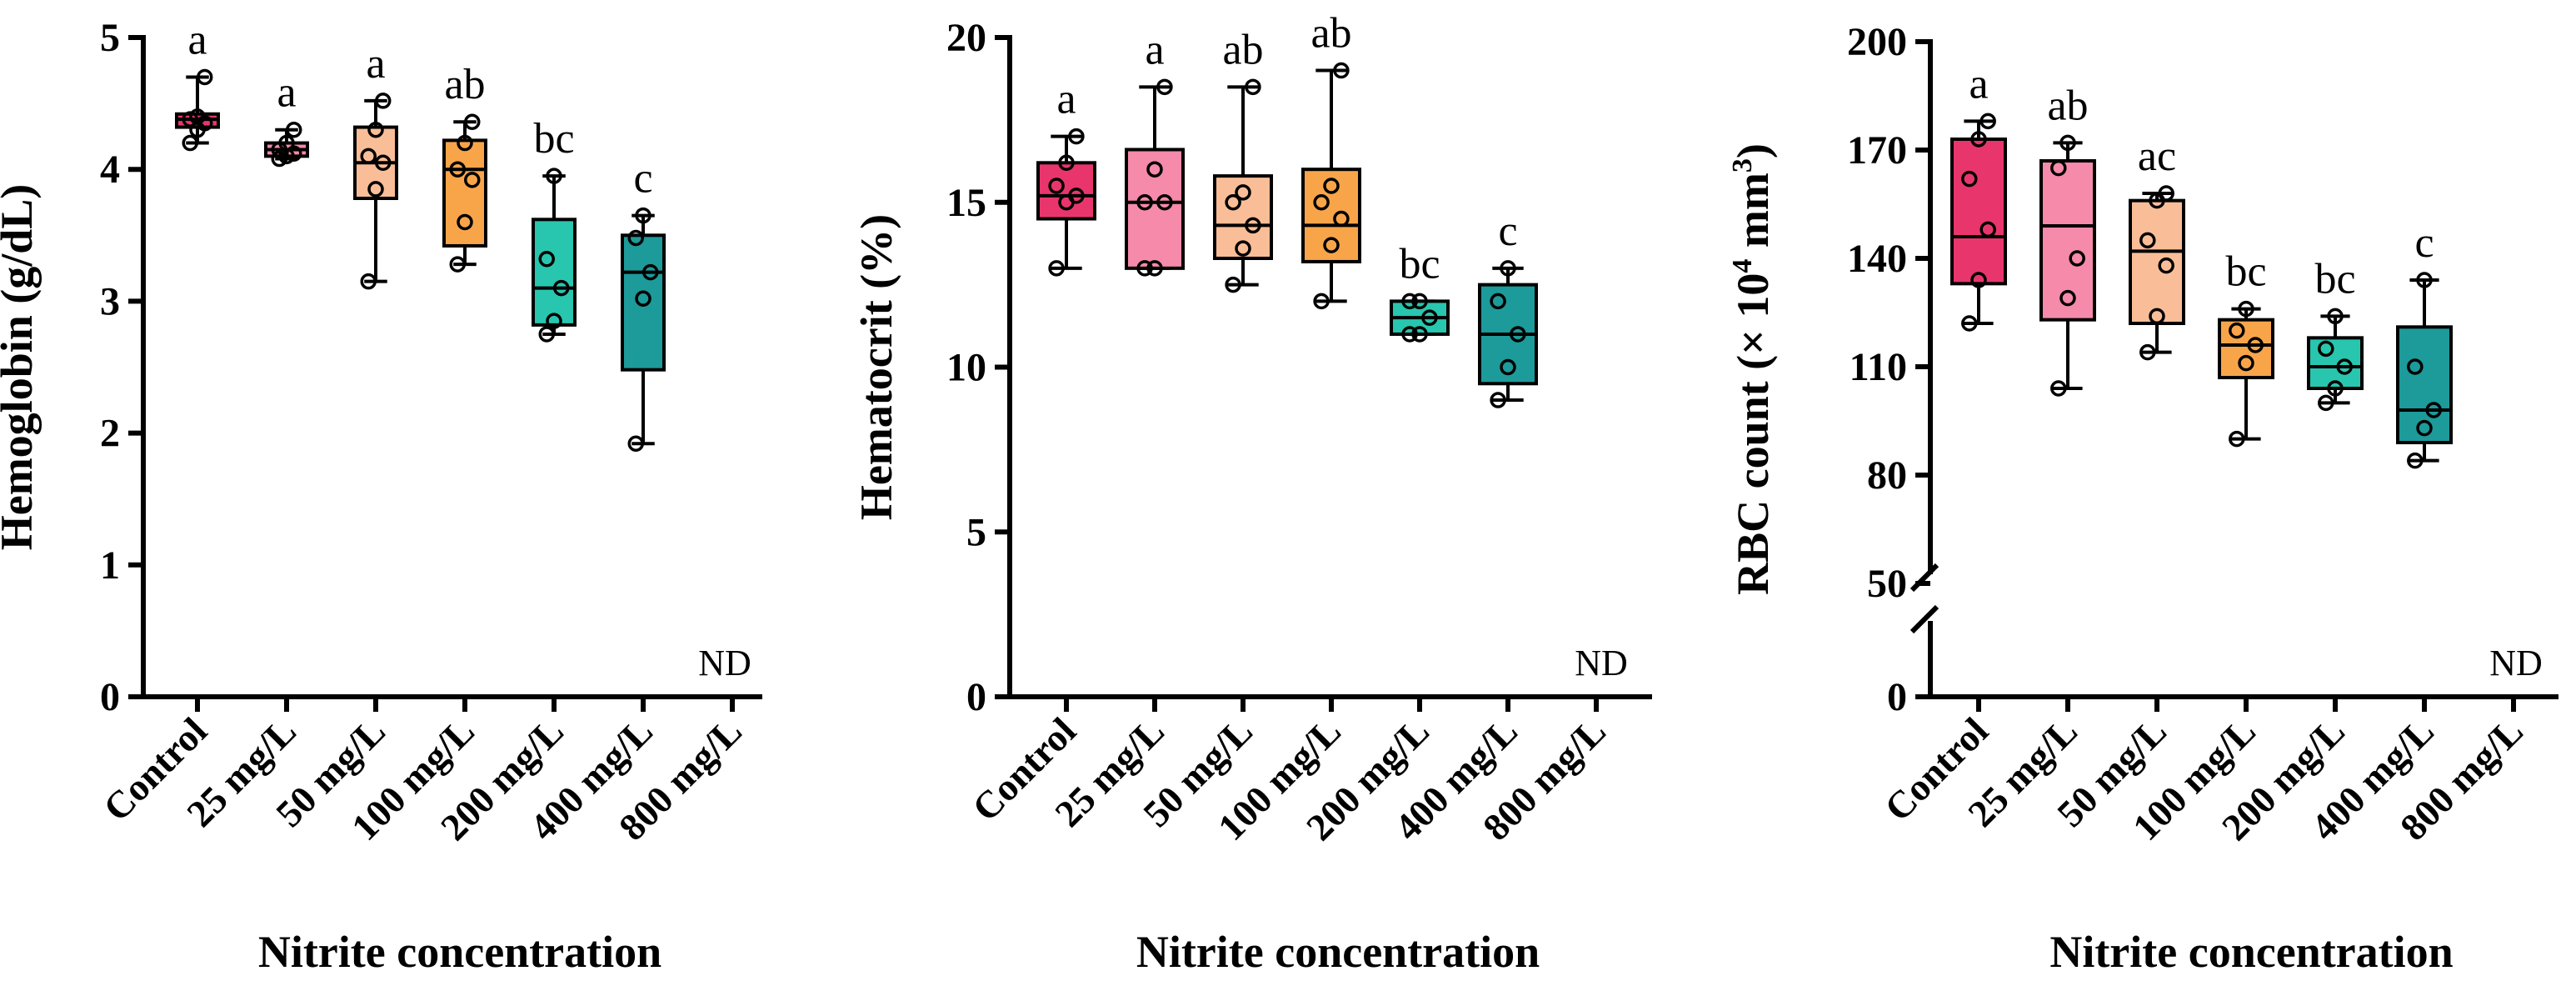 This screenshot has height=986, width=2576. I want to click on y-tick-label: 1, so click(110, 565).